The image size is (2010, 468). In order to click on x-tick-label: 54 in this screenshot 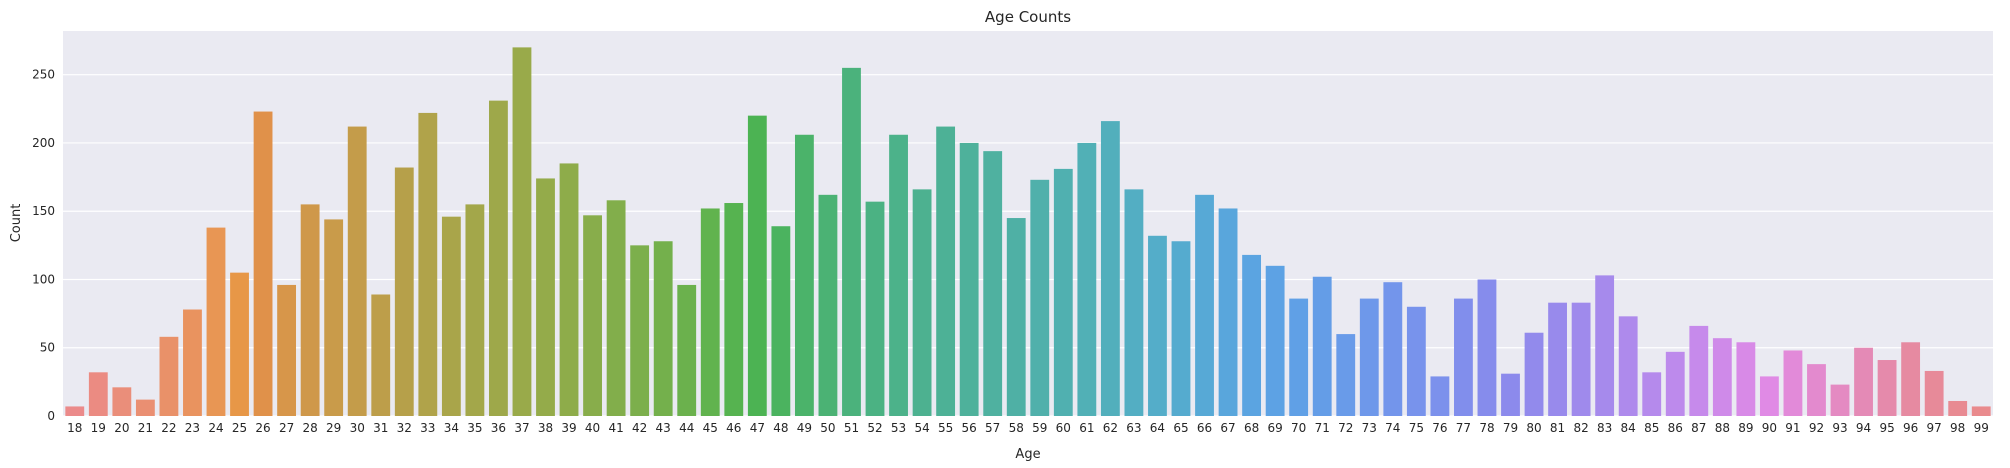, I will do `click(921, 428)`.